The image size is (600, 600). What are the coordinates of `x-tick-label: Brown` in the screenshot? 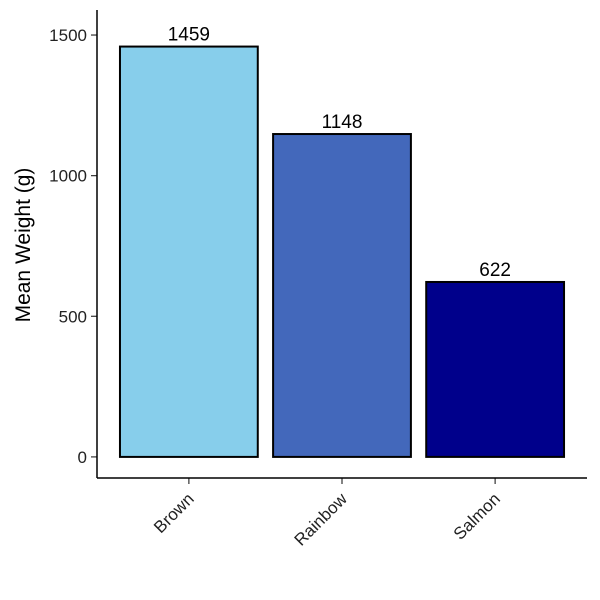 It's located at (174, 513).